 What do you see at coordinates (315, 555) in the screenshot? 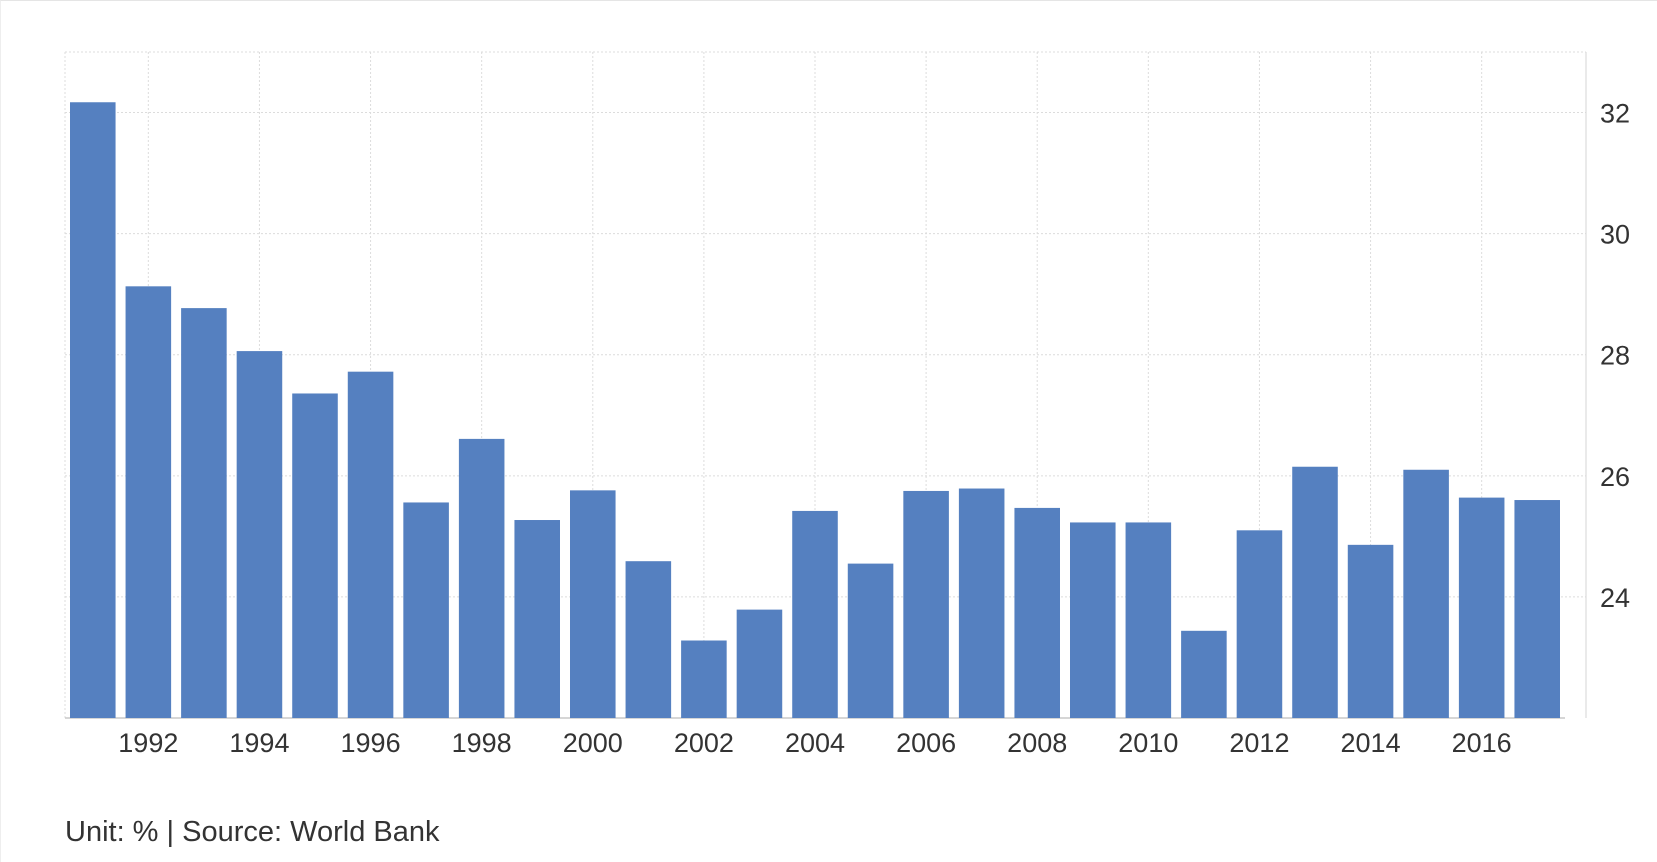
I see `bar-1995` at bounding box center [315, 555].